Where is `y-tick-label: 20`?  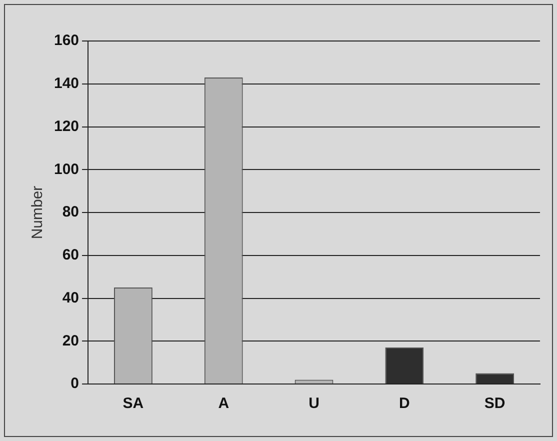
y-tick-label: 20 is located at coordinates (71, 341).